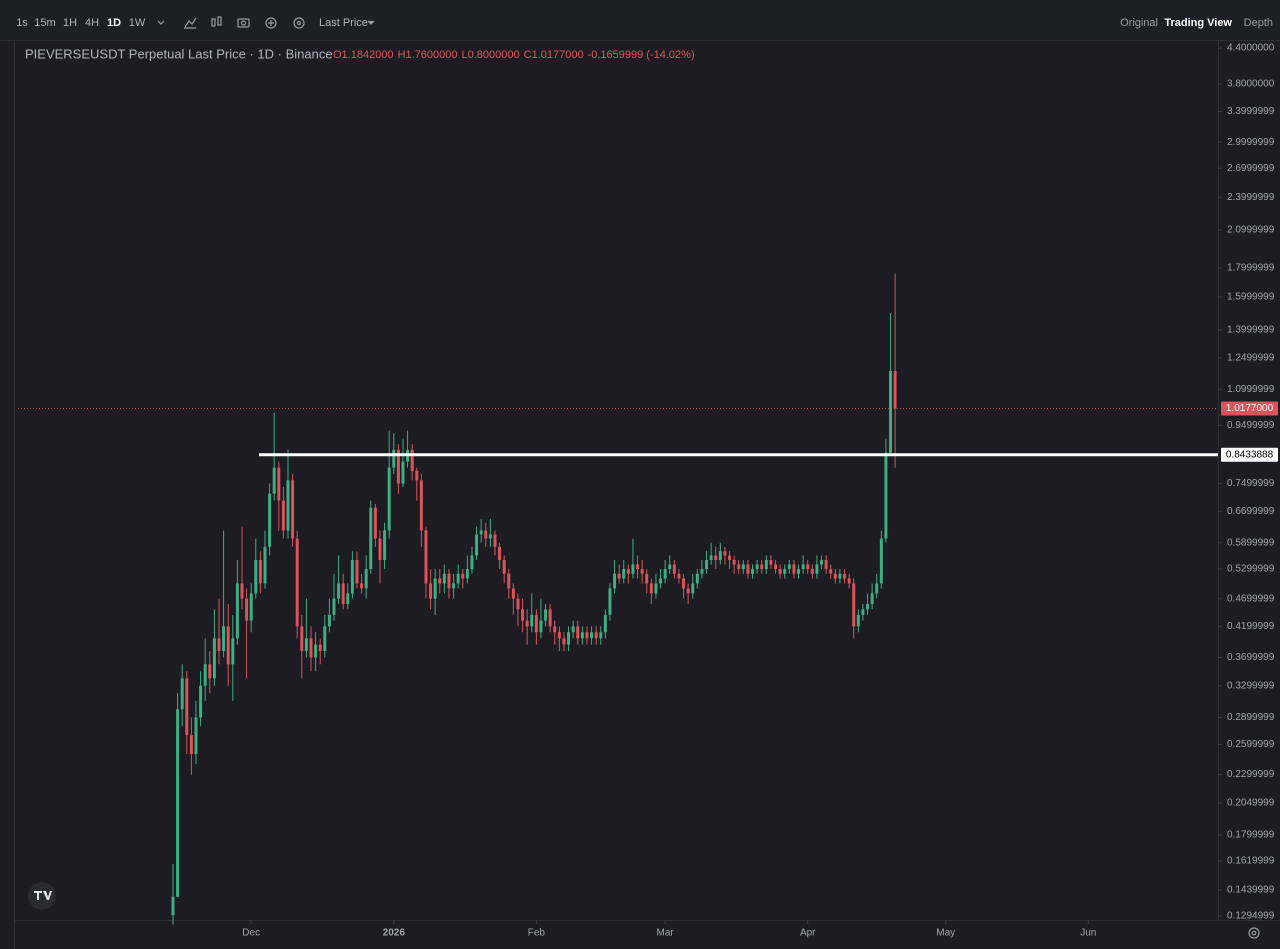  I want to click on view-tab: Original, so click(1139, 23).